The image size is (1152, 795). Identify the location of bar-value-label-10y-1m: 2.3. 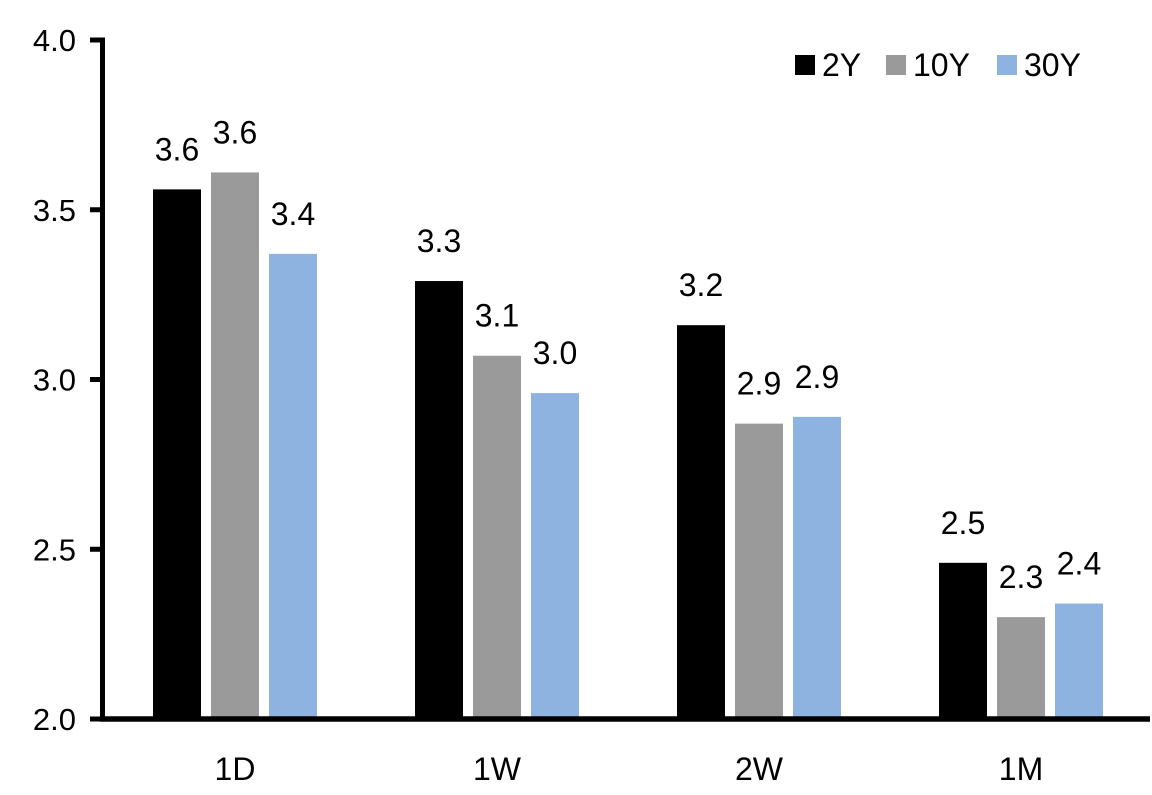
(1021, 577).